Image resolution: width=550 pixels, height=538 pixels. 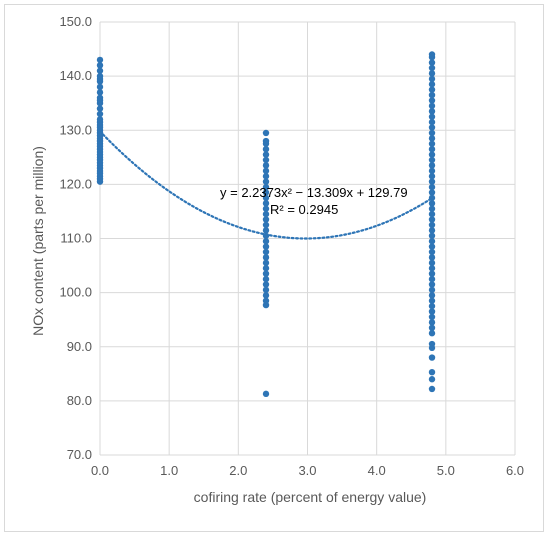 I want to click on y-tick-label: 110.0, so click(x=76, y=238).